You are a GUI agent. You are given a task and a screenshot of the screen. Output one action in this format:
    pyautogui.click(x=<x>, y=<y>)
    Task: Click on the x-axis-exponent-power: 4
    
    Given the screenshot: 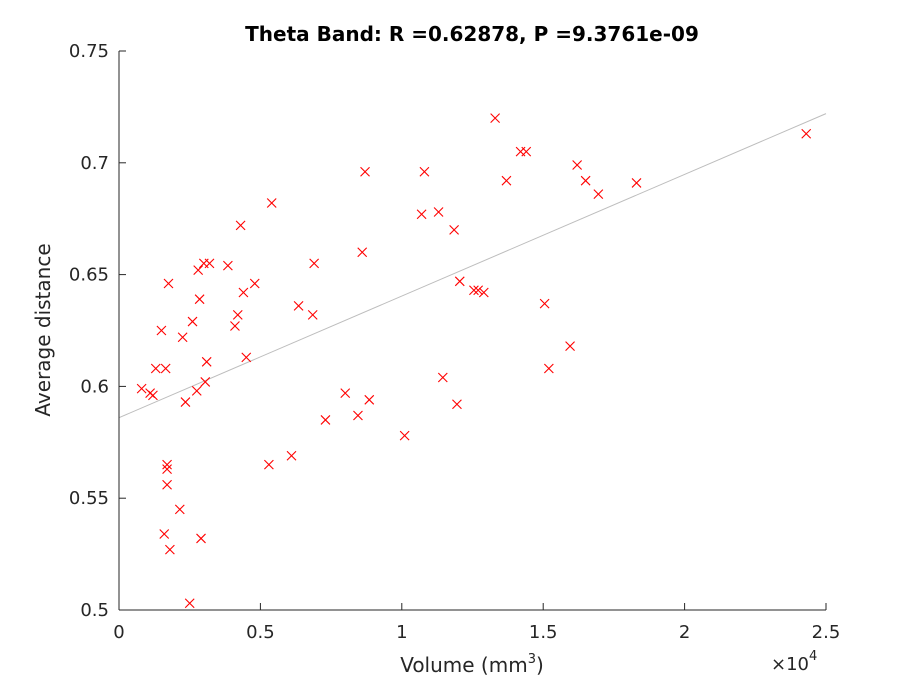 What is the action you would take?
    pyautogui.click(x=813, y=656)
    